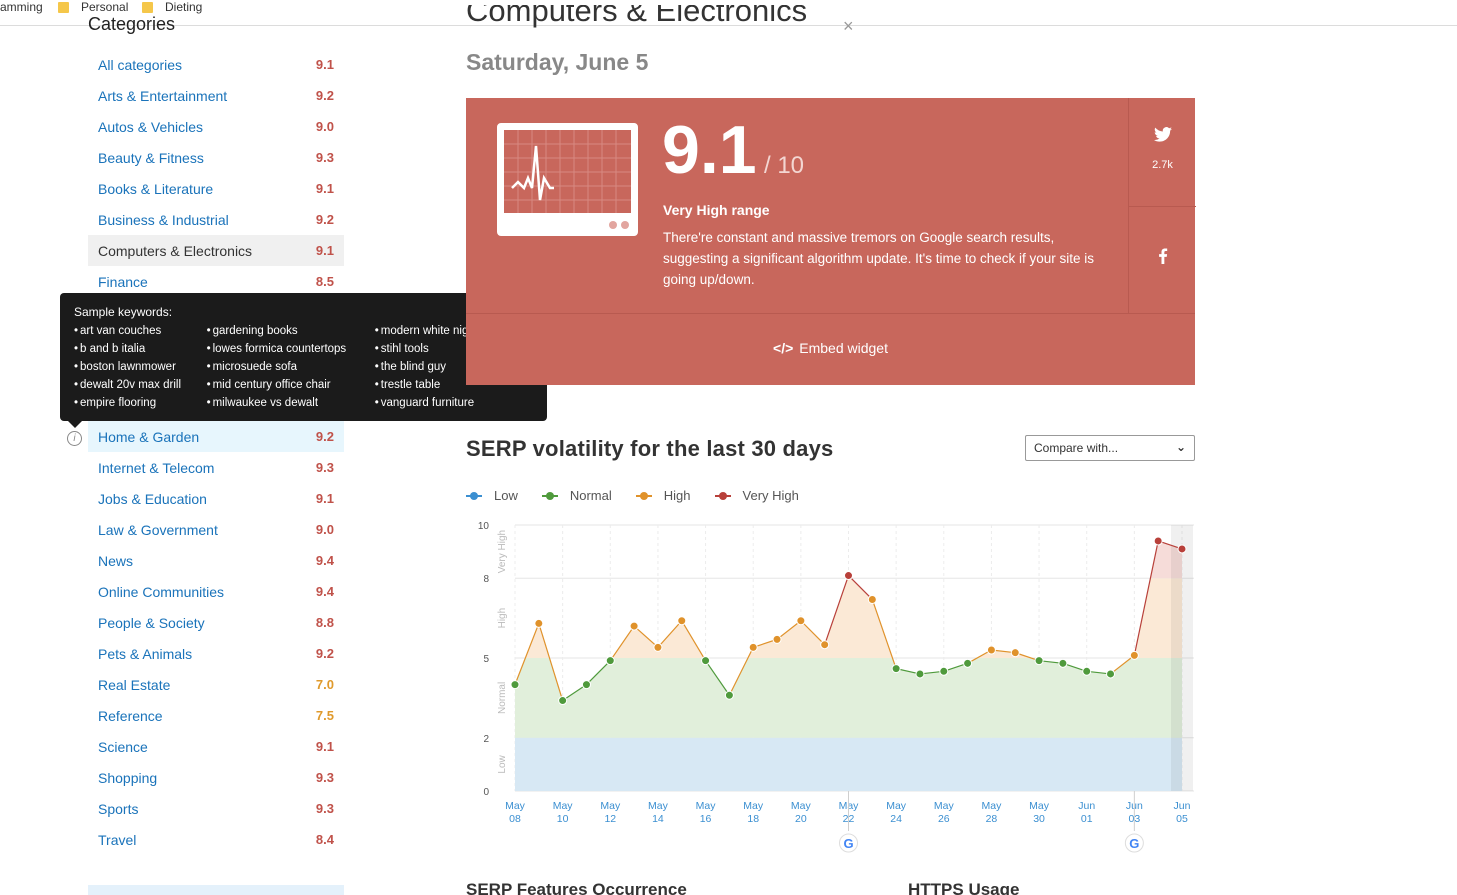 The width and height of the screenshot is (1457, 895). Describe the element at coordinates (563, 819) in the screenshot. I see `x-tick-day: 10` at that location.